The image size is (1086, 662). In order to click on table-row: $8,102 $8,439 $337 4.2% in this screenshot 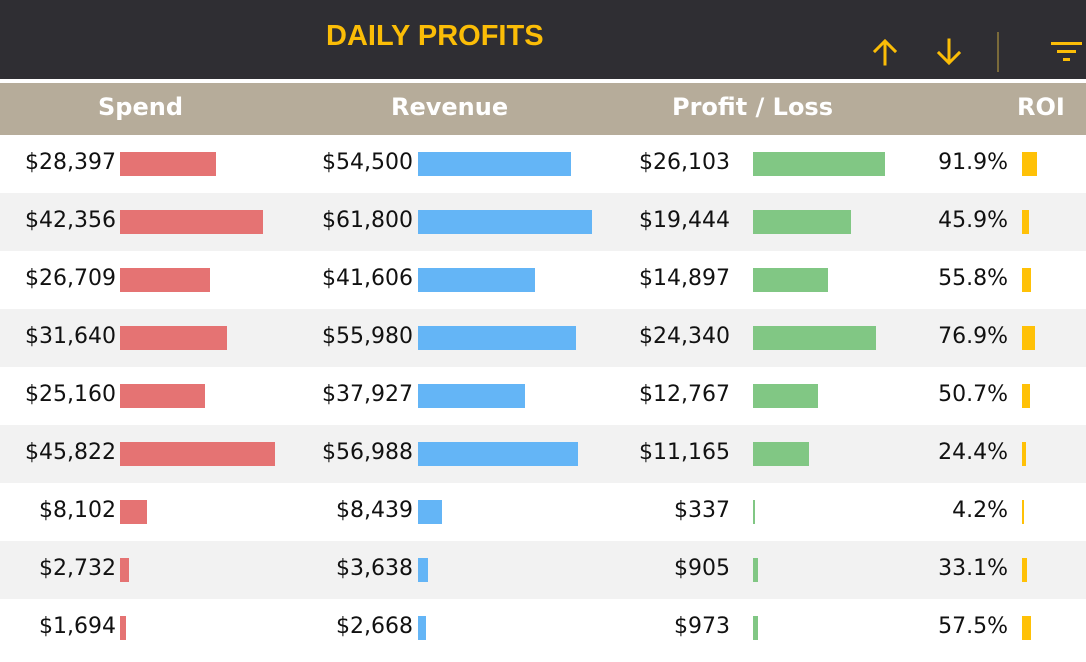, I will do `click(543, 512)`.